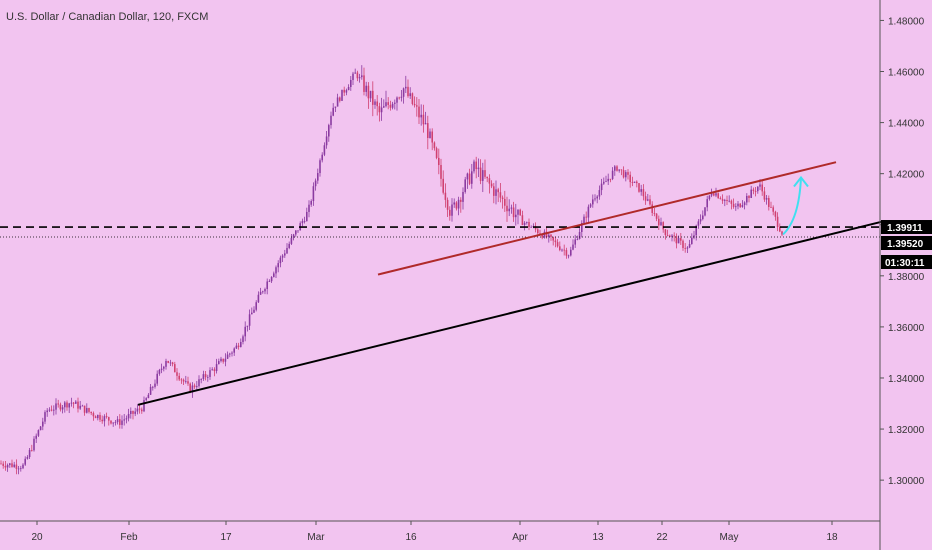 The width and height of the screenshot is (932, 550). I want to click on resistance-trendline, so click(607, 218).